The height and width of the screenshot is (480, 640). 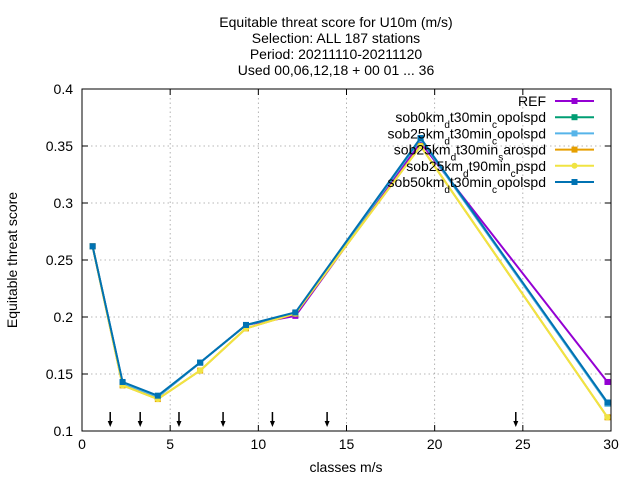 I want to click on y-tick-label: 0.25, so click(x=59, y=260).